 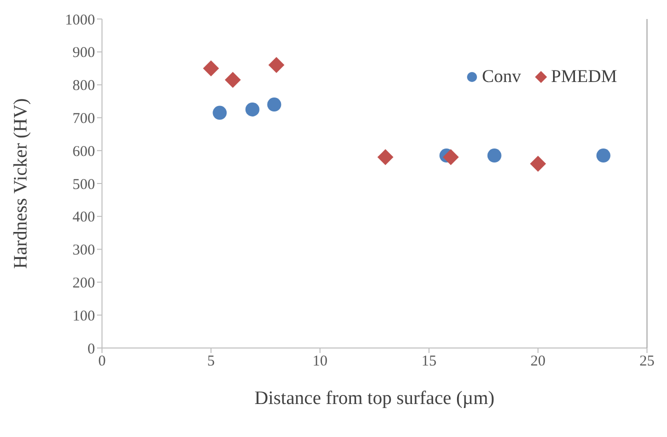 What do you see at coordinates (83, 184) in the screenshot?
I see `y-tick-label: 500` at bounding box center [83, 184].